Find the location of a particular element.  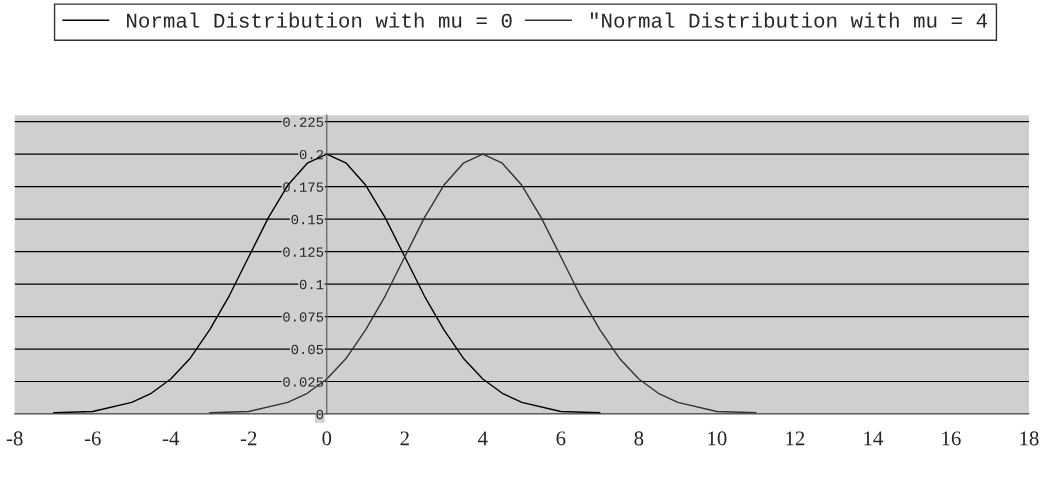

x-tick-label: 6 is located at coordinates (561, 438).